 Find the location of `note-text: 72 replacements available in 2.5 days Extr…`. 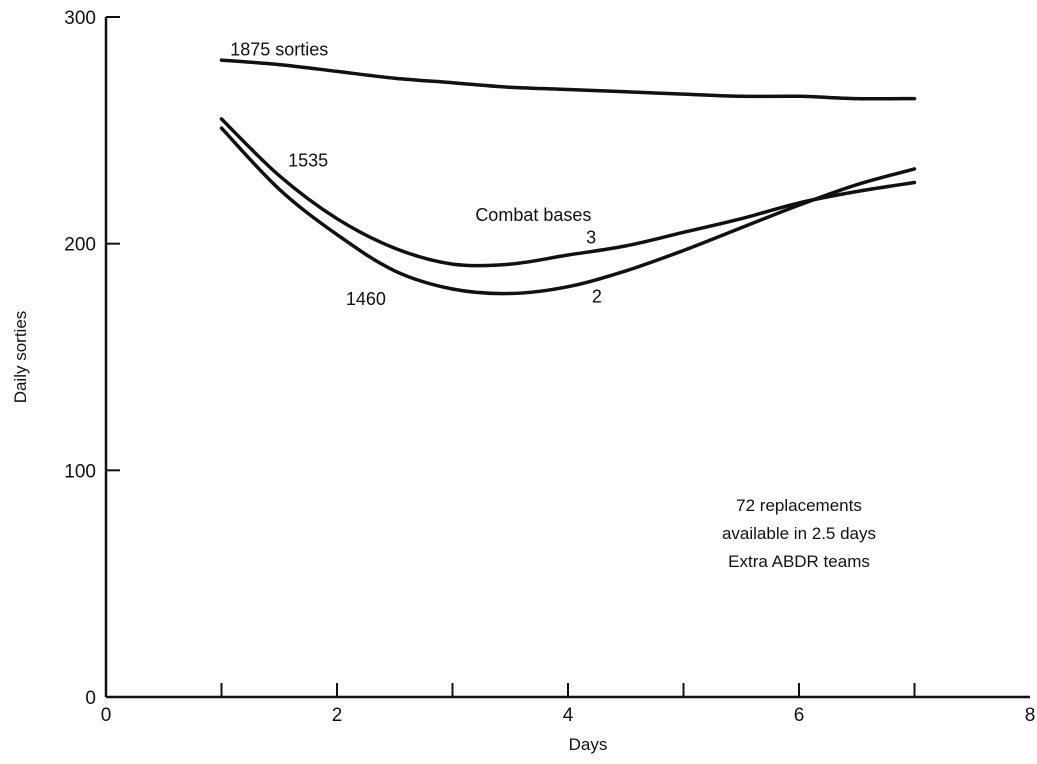

note-text: 72 replacements available in 2.5 days Extr… is located at coordinates (799, 533).